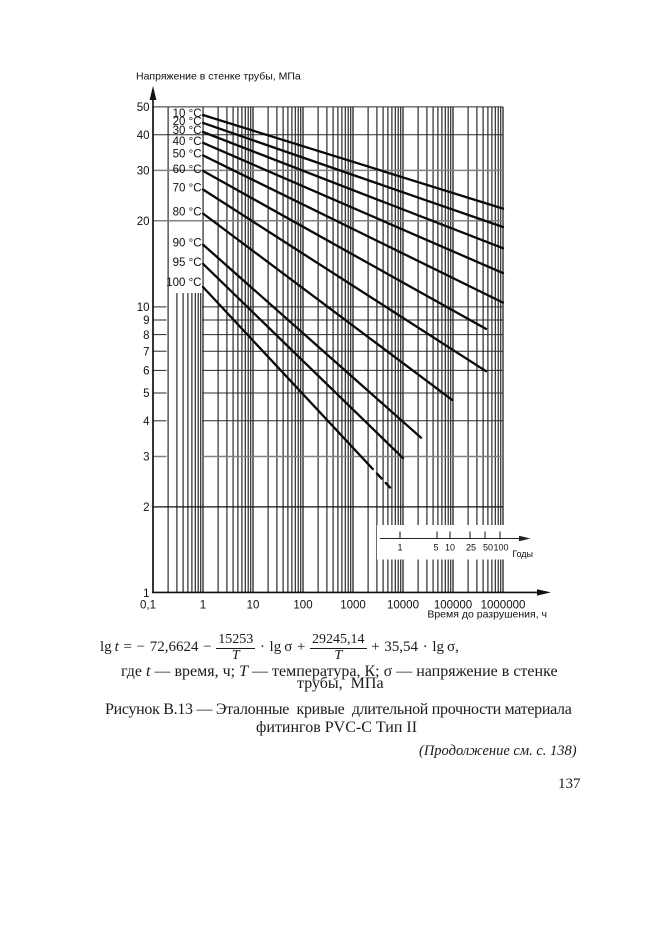 This screenshot has width=661, height=936. What do you see at coordinates (187, 189) in the screenshot?
I see `svg-text: 70 °C` at bounding box center [187, 189].